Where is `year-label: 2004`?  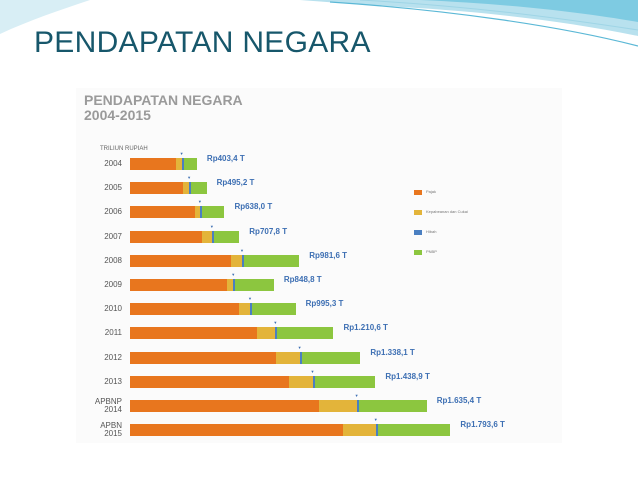
year-label: 2004 is located at coordinates (113, 163).